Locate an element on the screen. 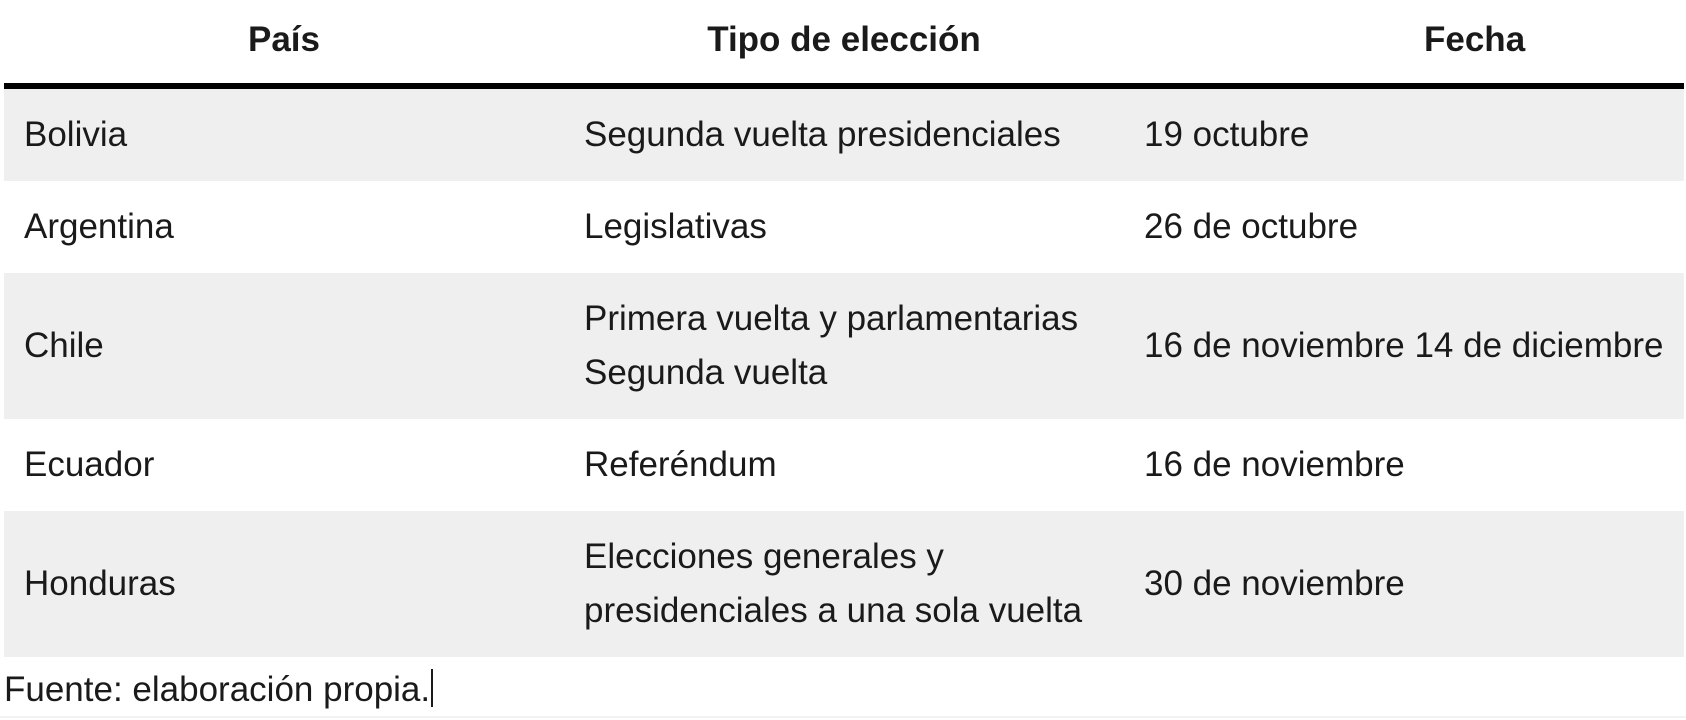 The width and height of the screenshot is (1686, 720). cell-pais: Ecuador is located at coordinates (89, 464).